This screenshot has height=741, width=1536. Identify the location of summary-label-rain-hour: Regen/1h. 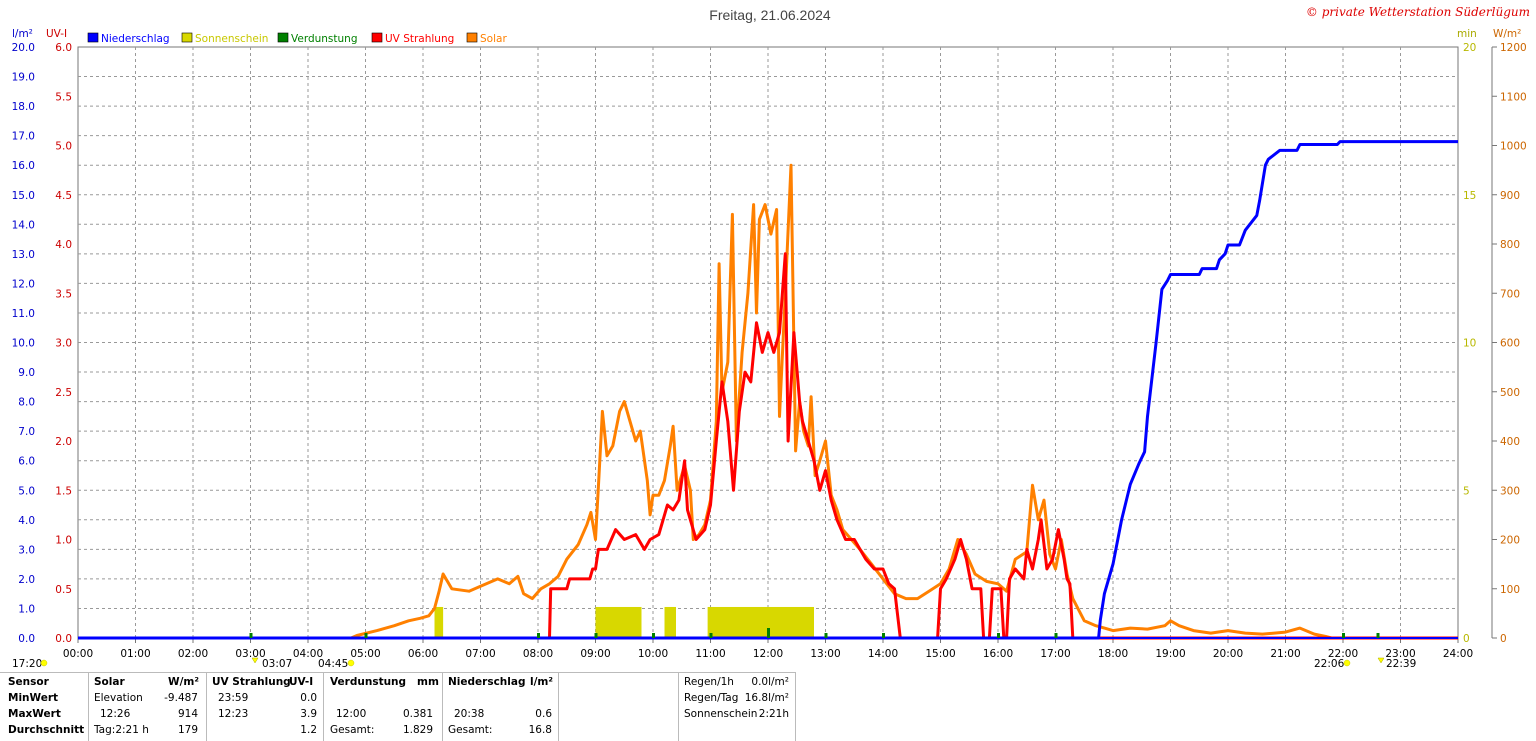
(709, 682).